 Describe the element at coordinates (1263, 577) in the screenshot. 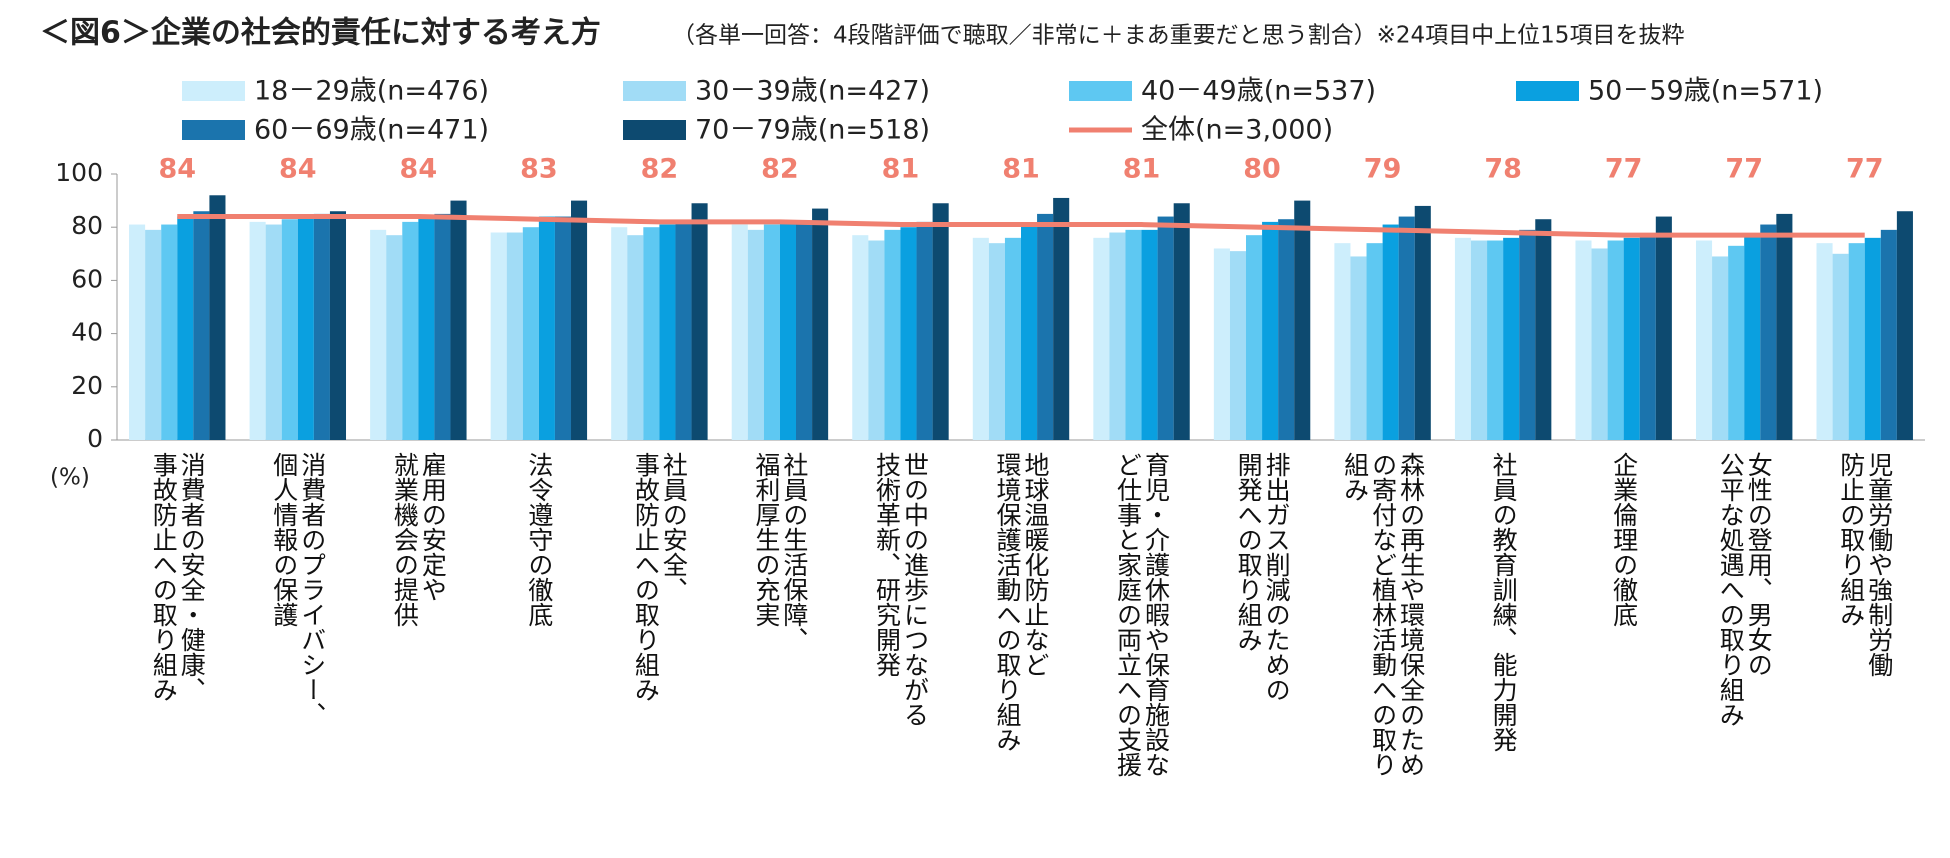

I see `x-tick-label: 排出ガス削減のための 開発への取り組み` at that location.